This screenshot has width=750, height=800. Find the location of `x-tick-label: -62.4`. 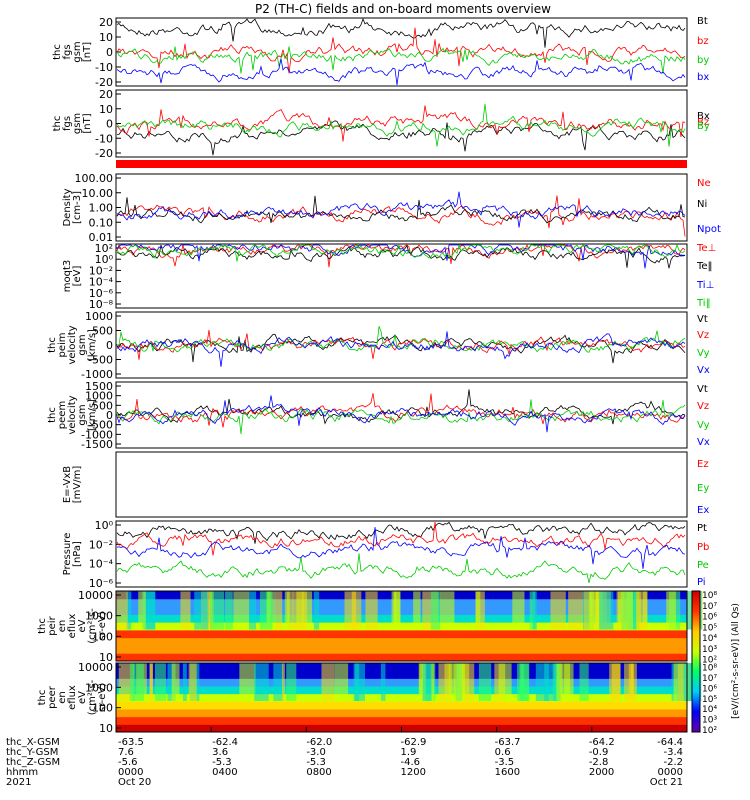

x-tick-label: -62.4 is located at coordinates (225, 742).